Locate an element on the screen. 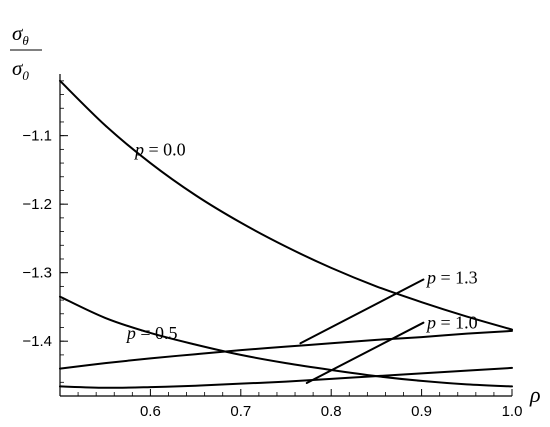 The width and height of the screenshot is (550, 427). x-tick-label: 0.8 is located at coordinates (331, 411).